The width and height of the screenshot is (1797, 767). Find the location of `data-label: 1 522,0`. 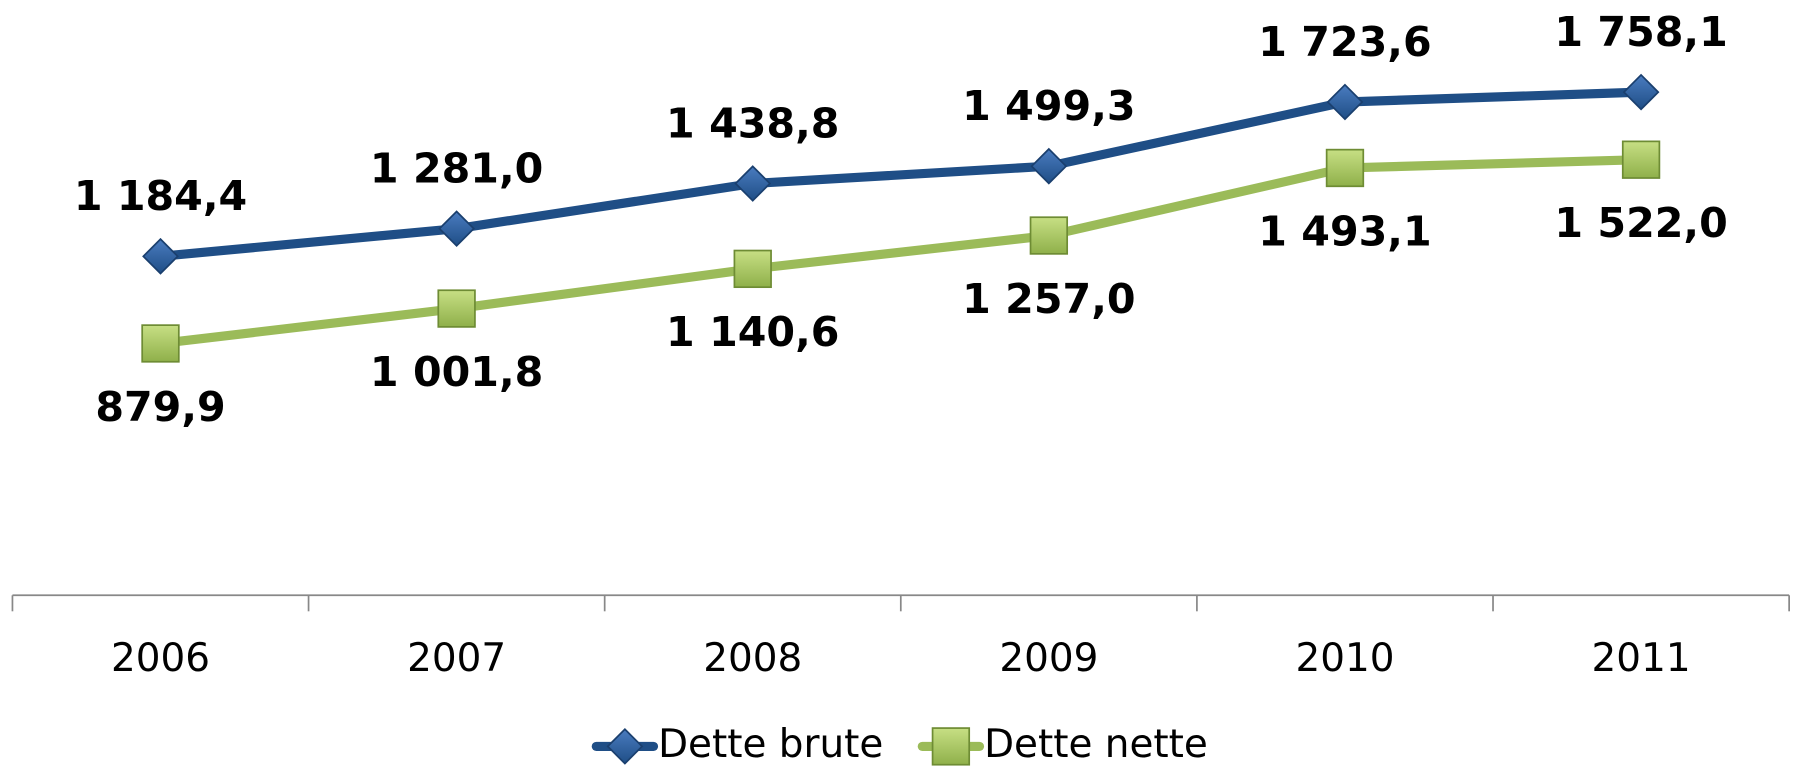

data-label: 1 522,0 is located at coordinates (1640, 223).